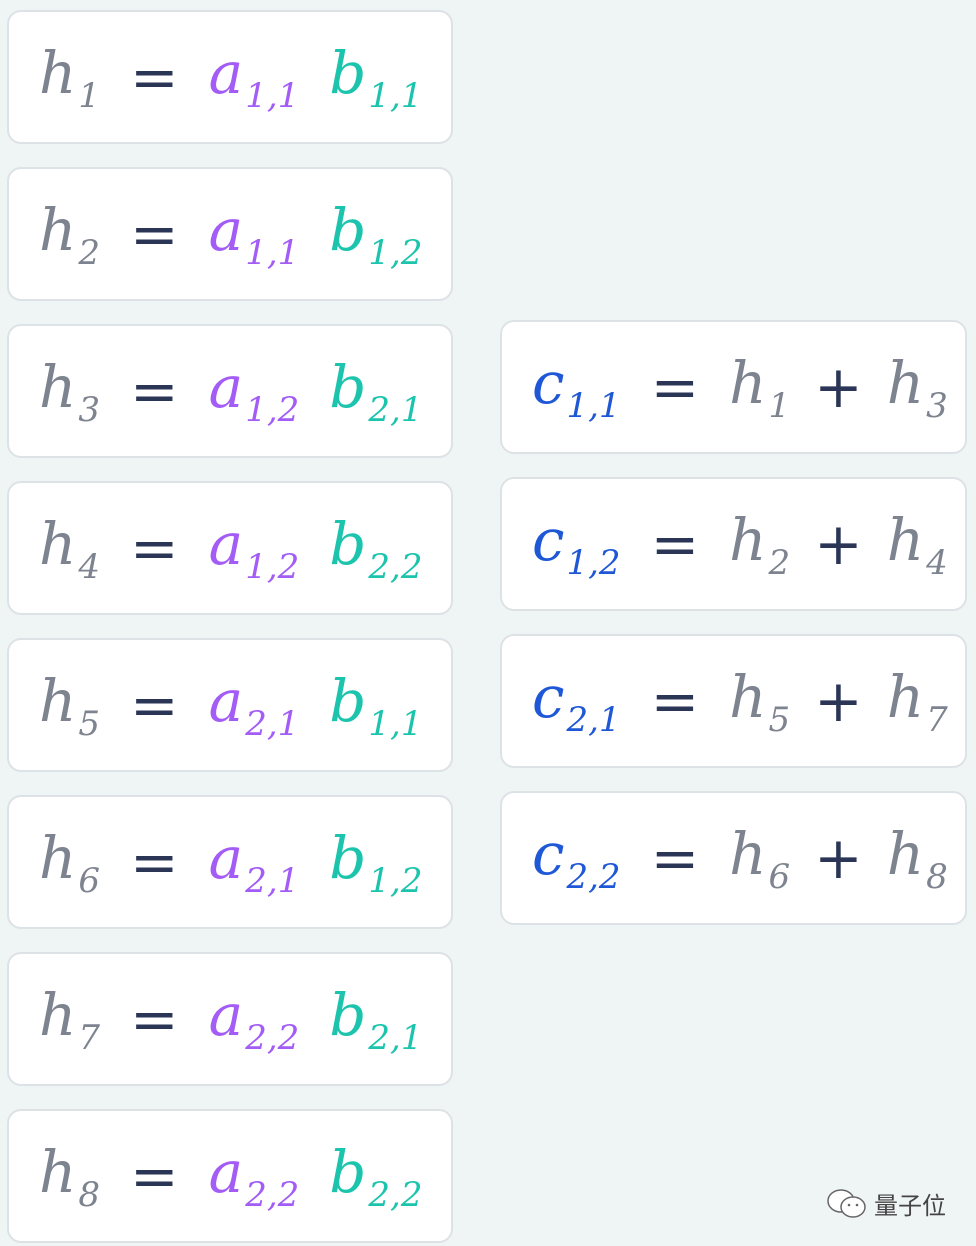 The width and height of the screenshot is (976, 1246). I want to click on product-equation-card: h3 = a1,2 b2,1, so click(230, 391).